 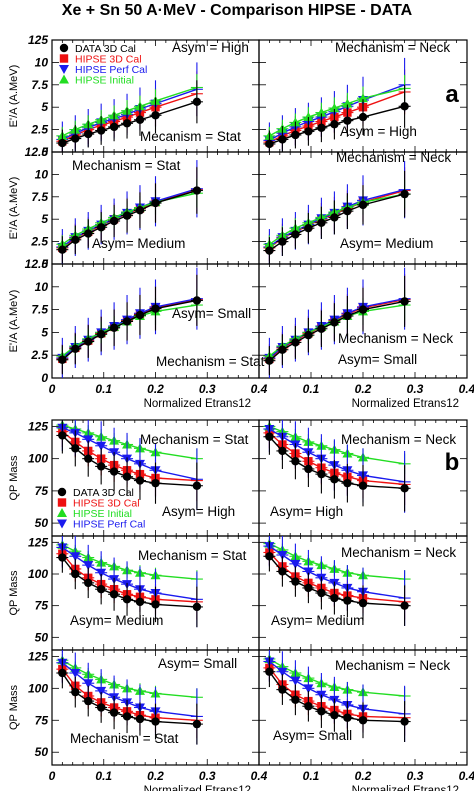 What do you see at coordinates (104, 81) in the screenshot?
I see `legend-hipse-initial-label: HIPSE Initial` at bounding box center [104, 81].